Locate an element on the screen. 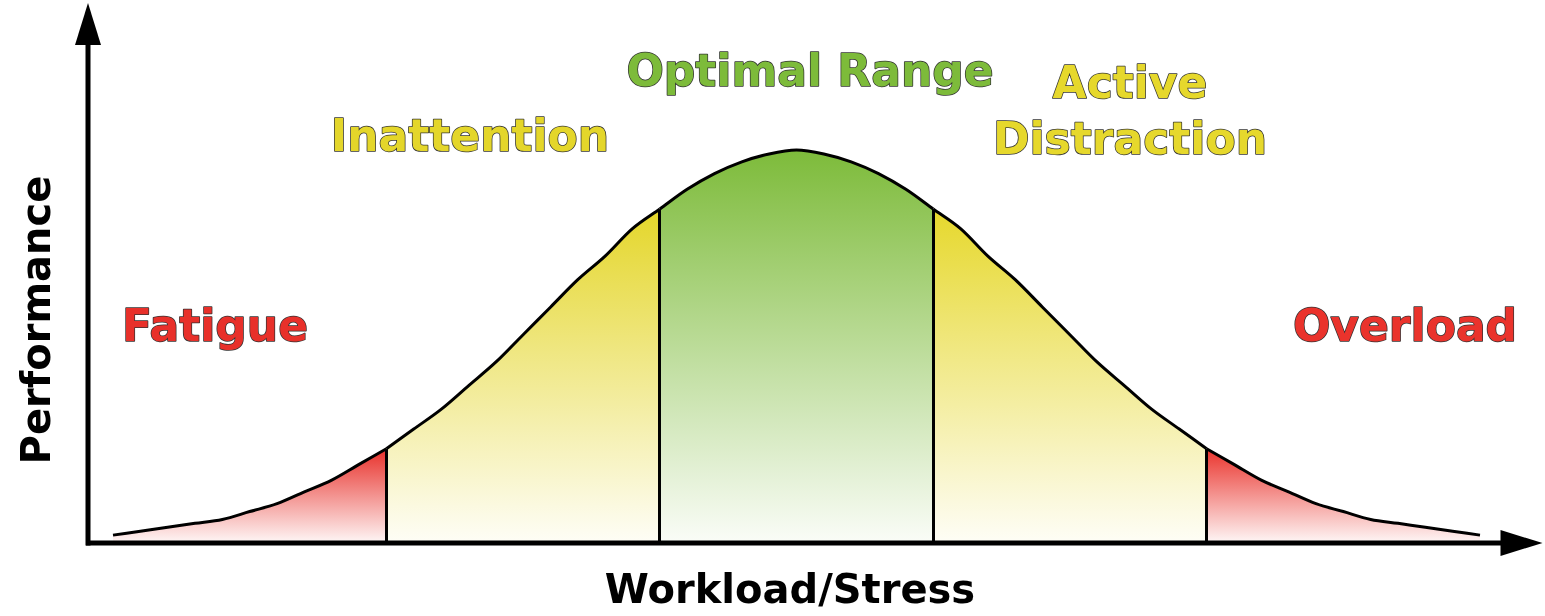 The height and width of the screenshot is (616, 1545). text: Fatigue is located at coordinates (215, 326).